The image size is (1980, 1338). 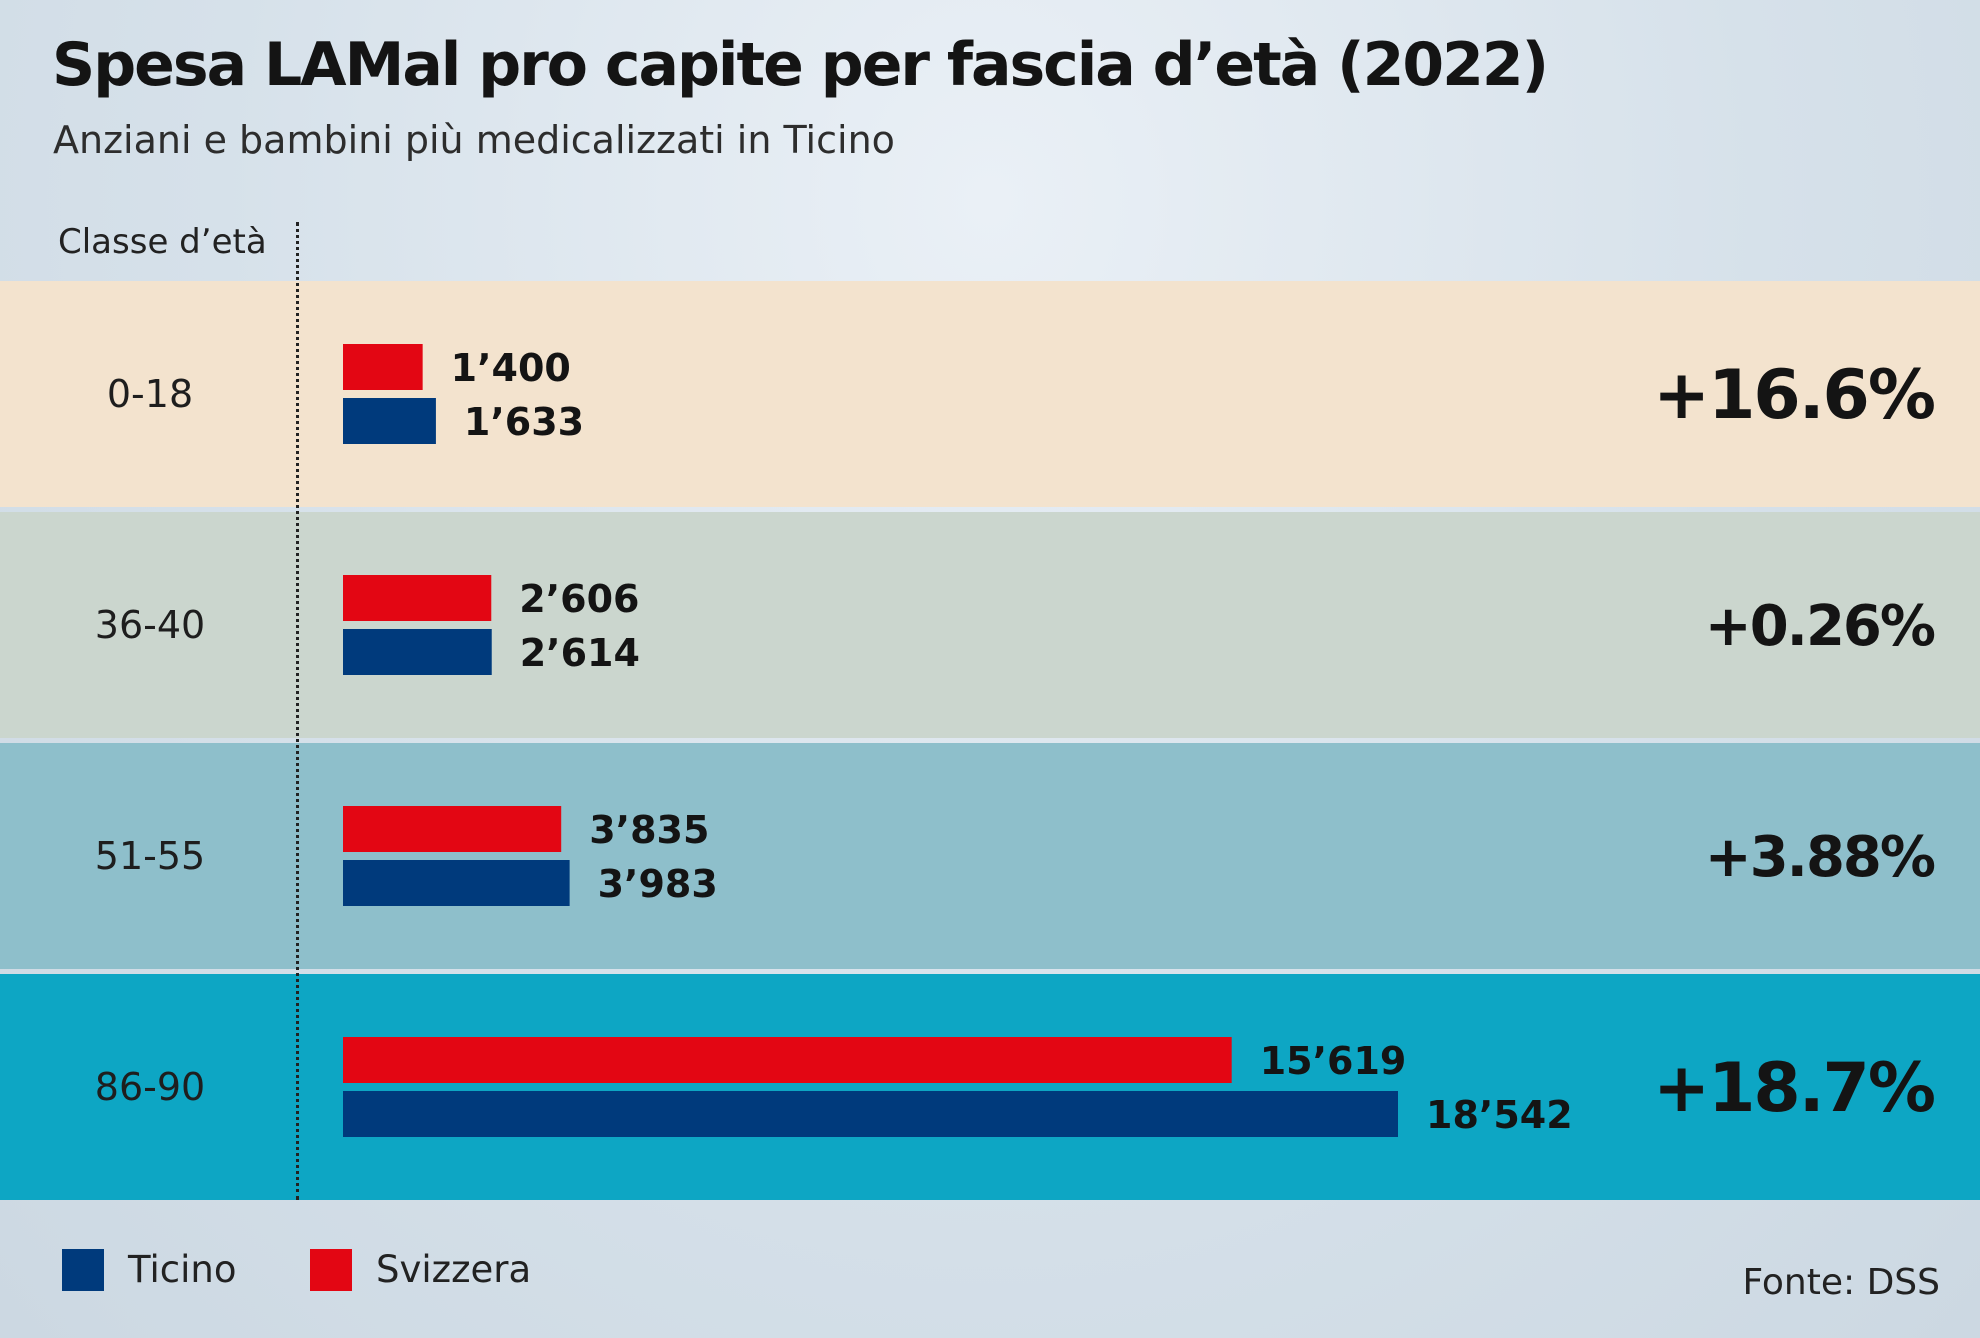 I want to click on difference-label-51-55: +3.88%, so click(x=1820, y=857).